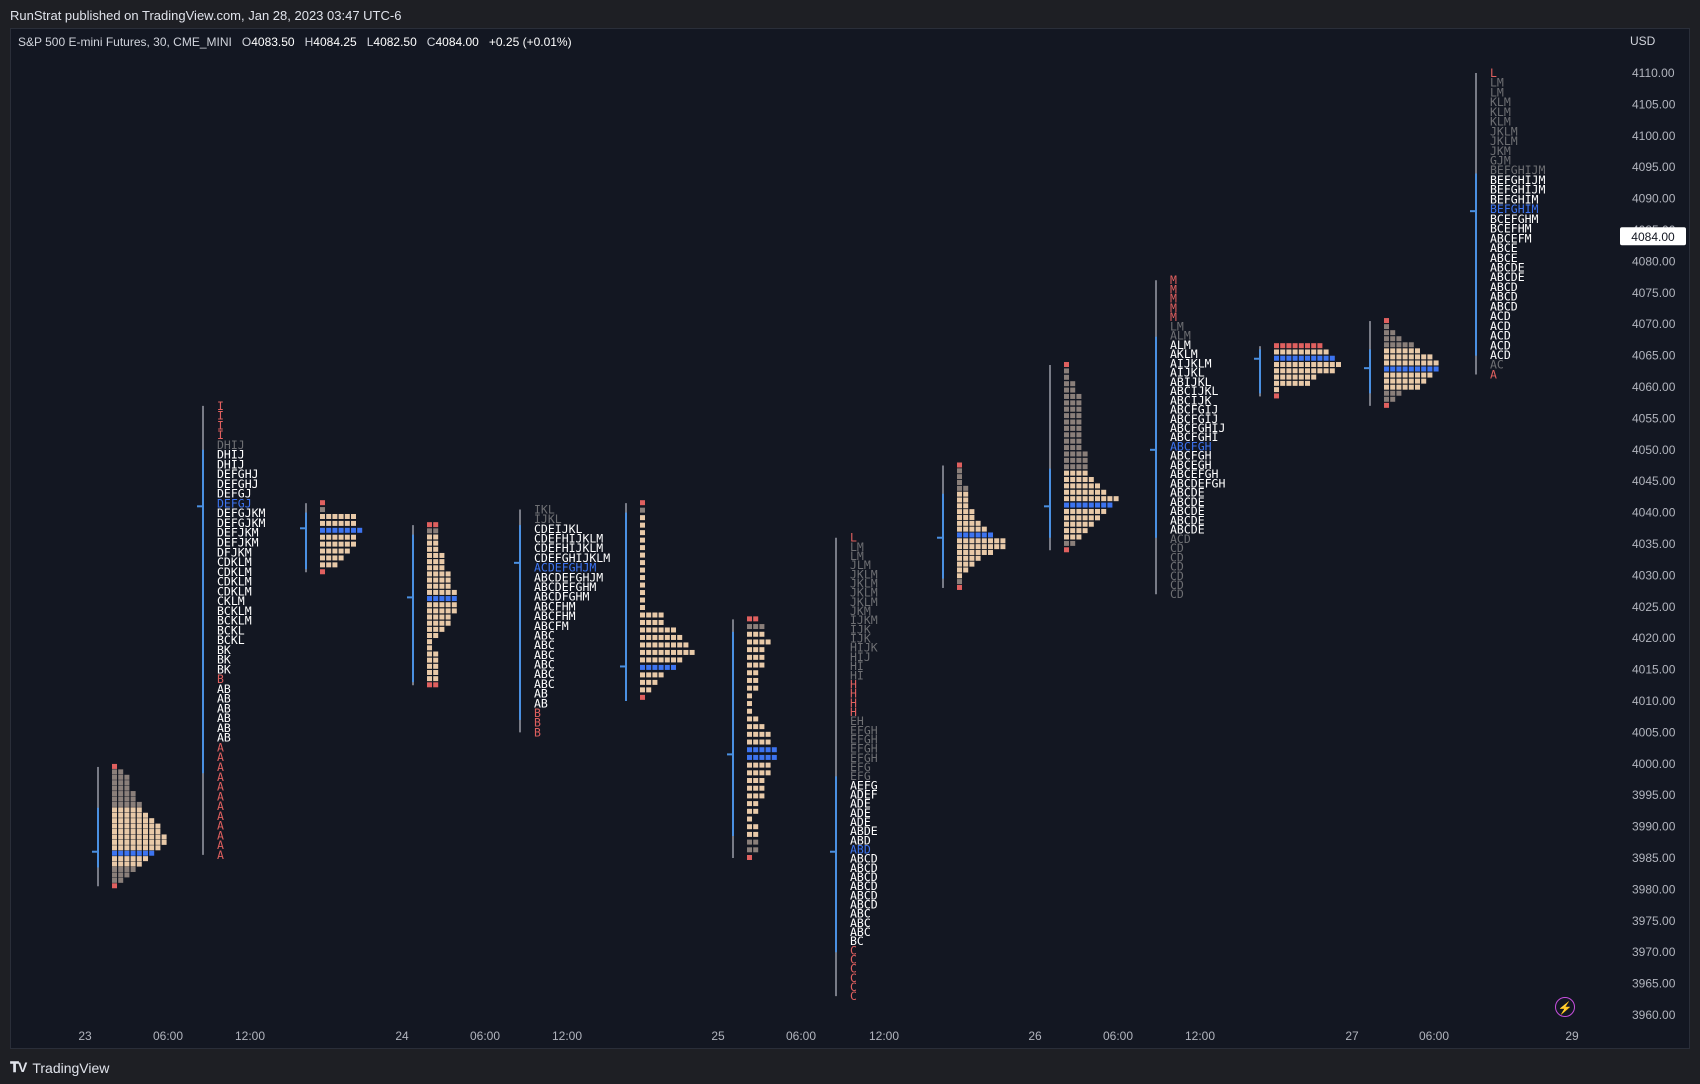 The width and height of the screenshot is (1700, 1084). What do you see at coordinates (1654, 544) in the screenshot?
I see `y-tick-label: 4035.00` at bounding box center [1654, 544].